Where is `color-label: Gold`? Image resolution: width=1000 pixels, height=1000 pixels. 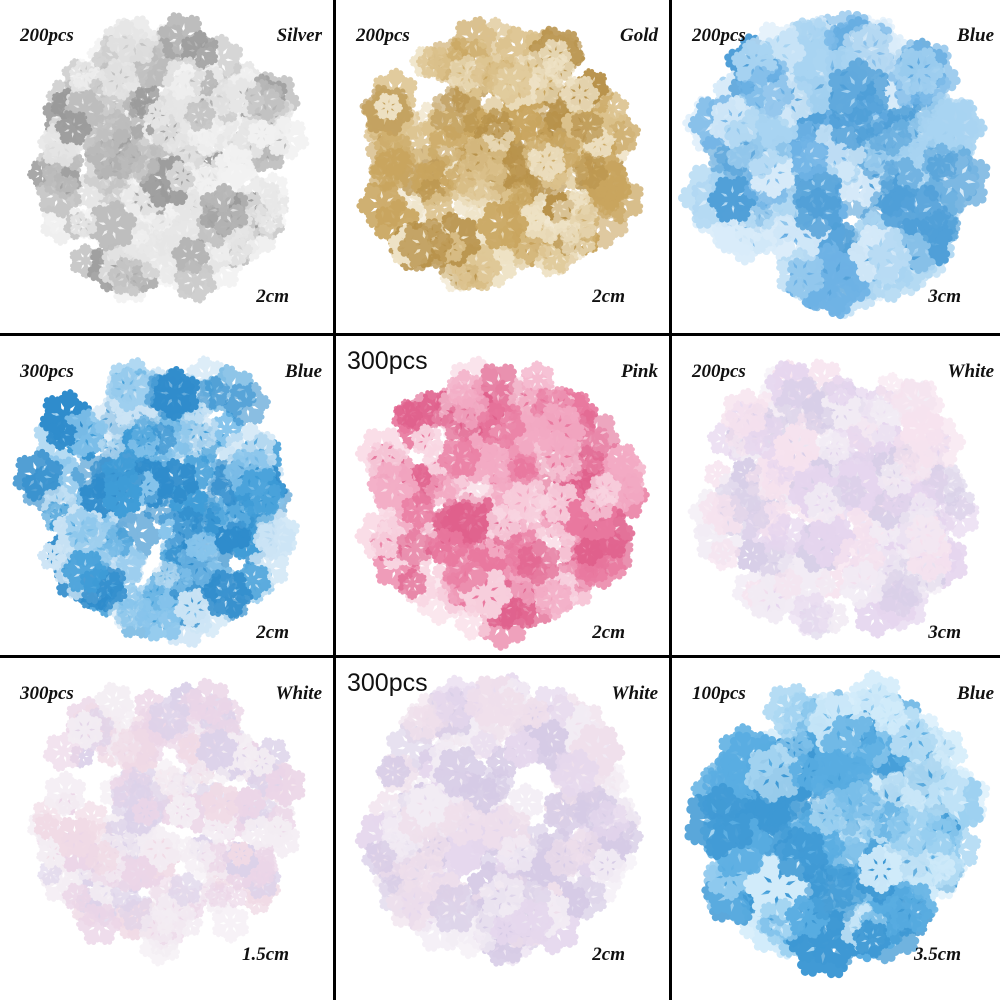 color-label: Gold is located at coordinates (639, 35).